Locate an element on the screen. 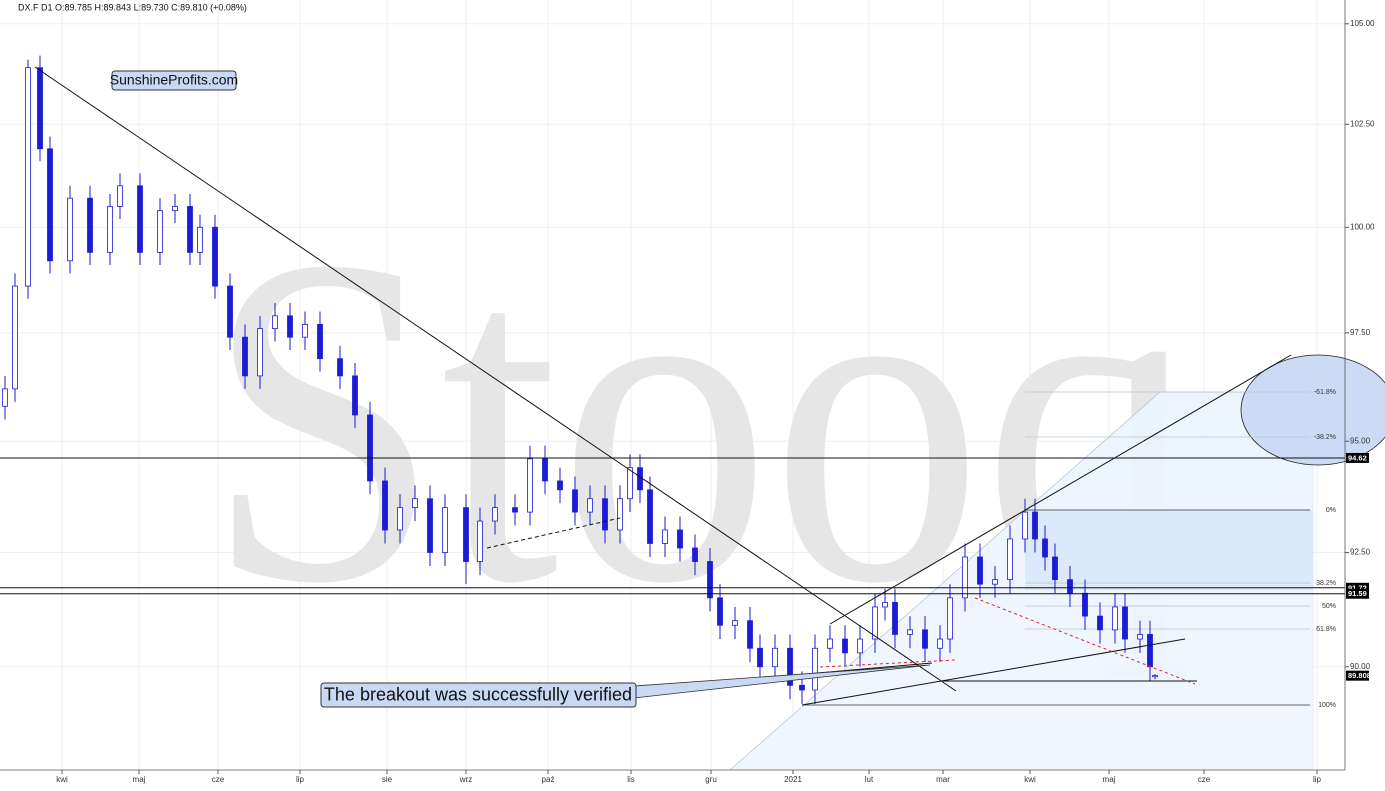  x-tick-label: gru is located at coordinates (711, 779).